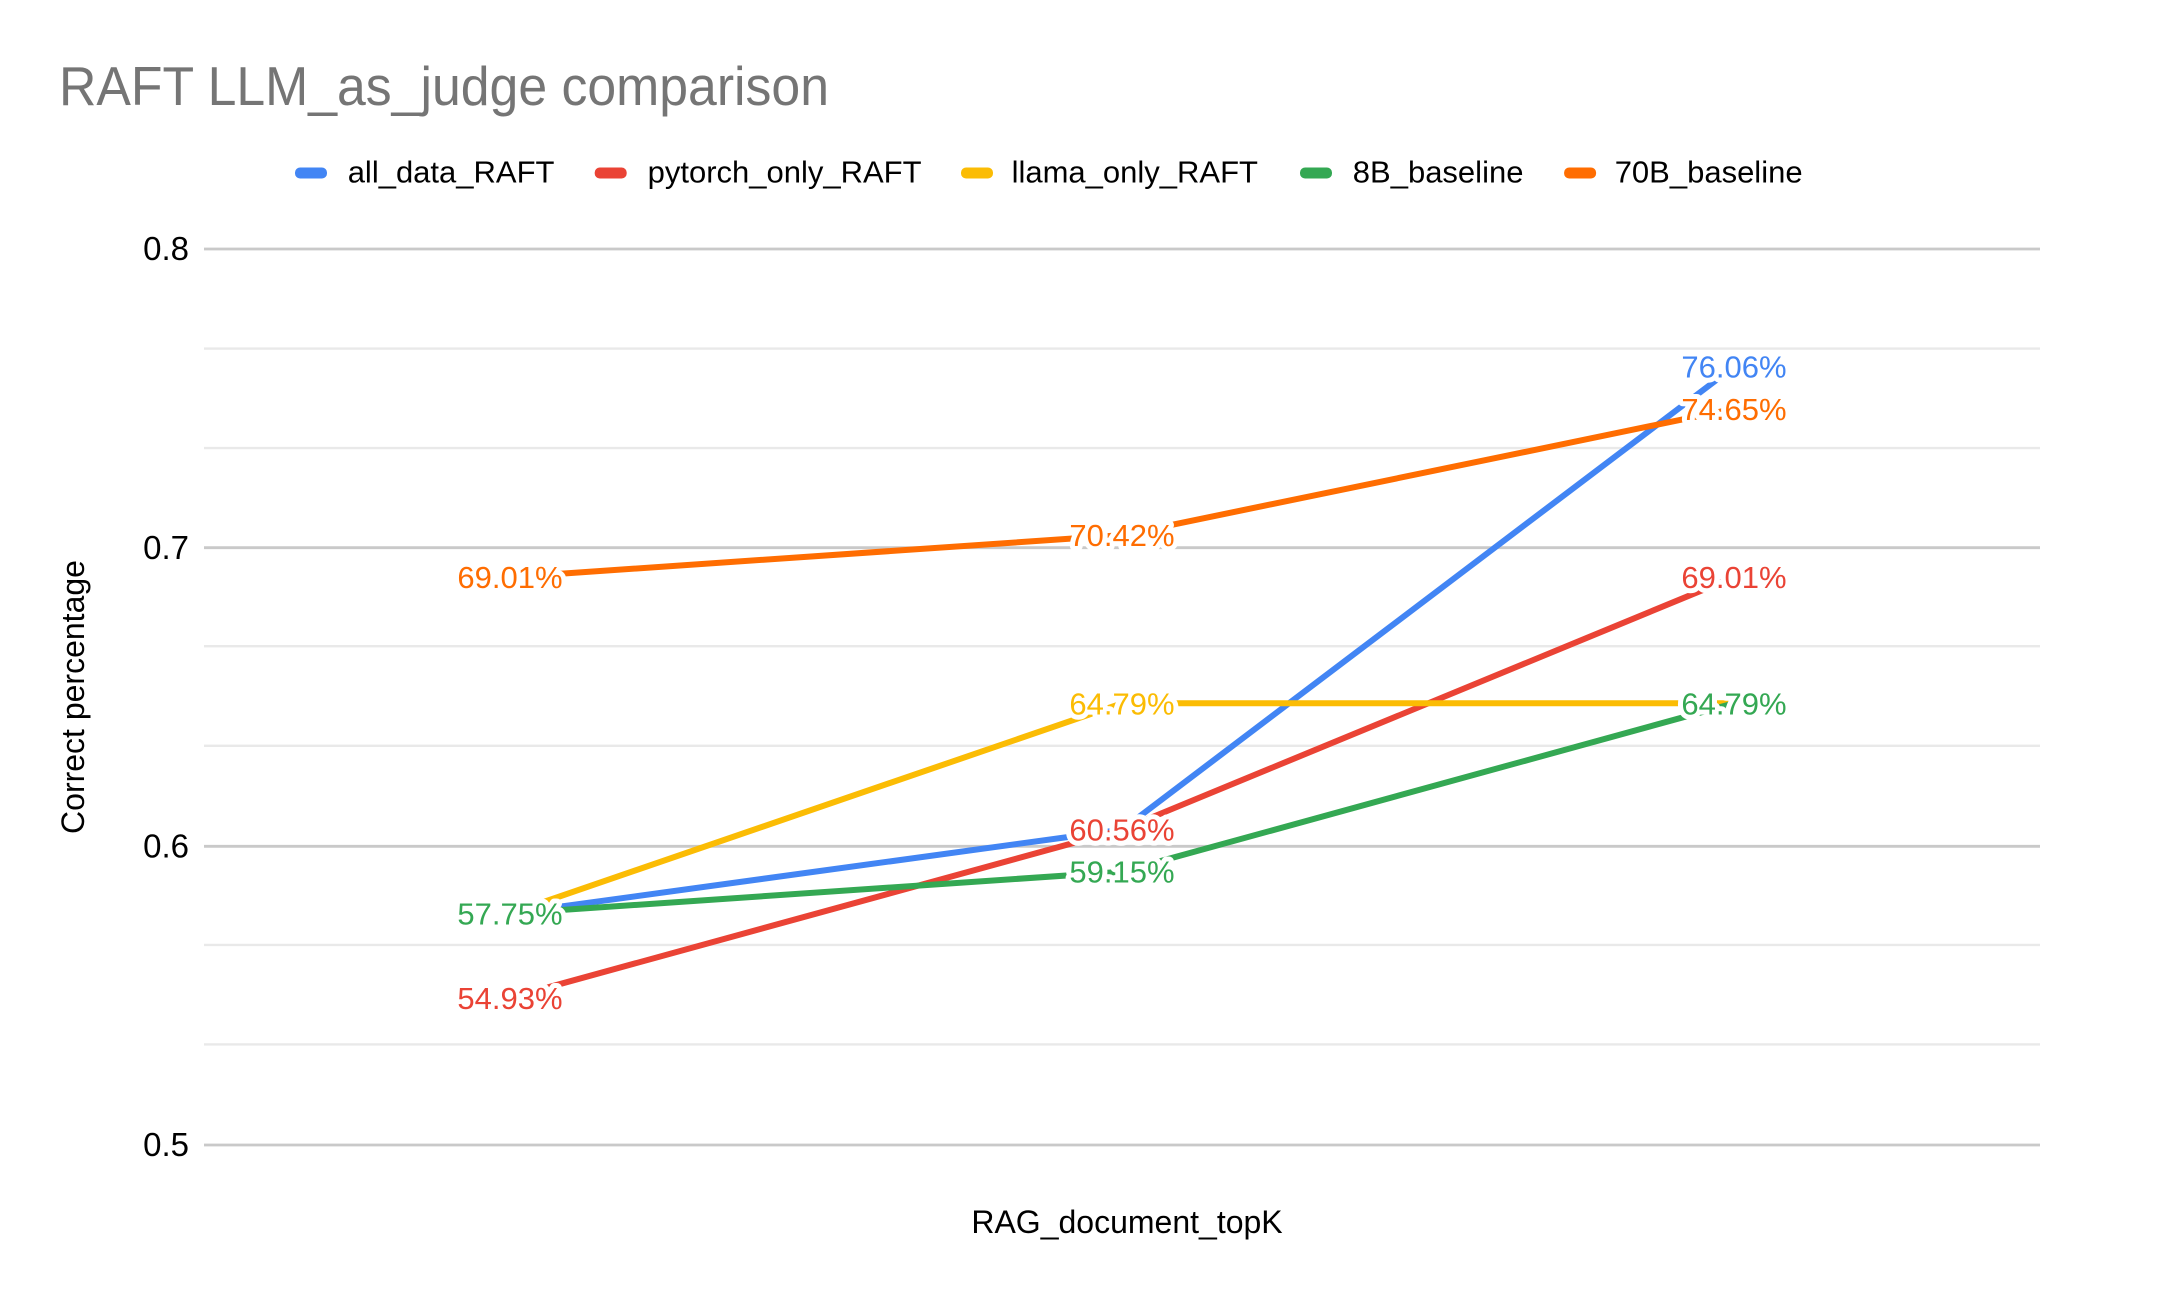 The height and width of the screenshot is (1302, 2158). Describe the element at coordinates (509, 914) in the screenshot. I see `svg-text: 57.75%` at that location.